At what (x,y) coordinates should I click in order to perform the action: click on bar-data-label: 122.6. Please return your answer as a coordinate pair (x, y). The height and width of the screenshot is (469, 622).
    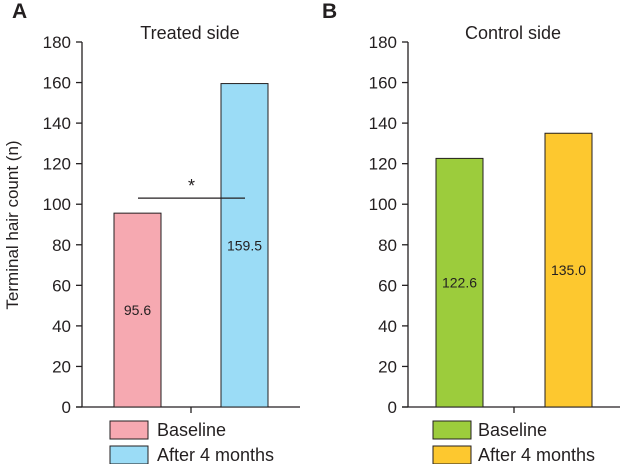
    Looking at the image, I should click on (459, 283).